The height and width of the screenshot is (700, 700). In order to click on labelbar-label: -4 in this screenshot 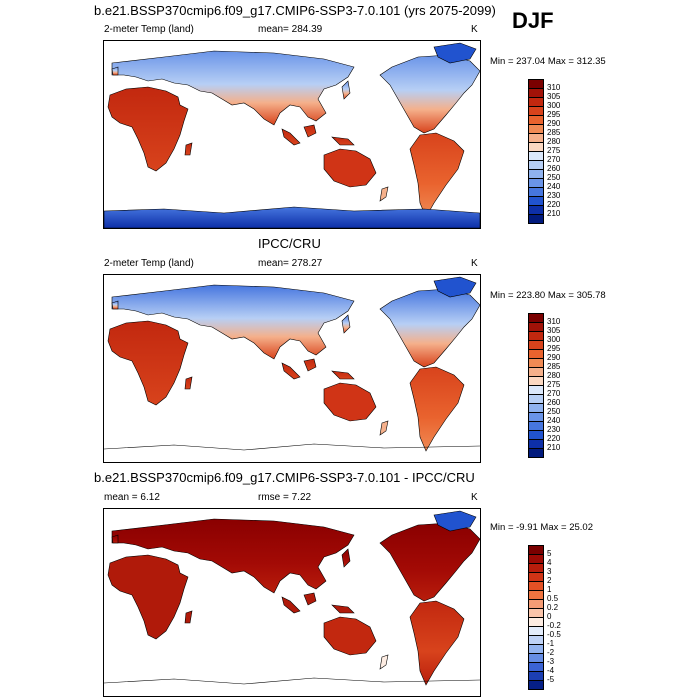, I will do `click(551, 670)`.